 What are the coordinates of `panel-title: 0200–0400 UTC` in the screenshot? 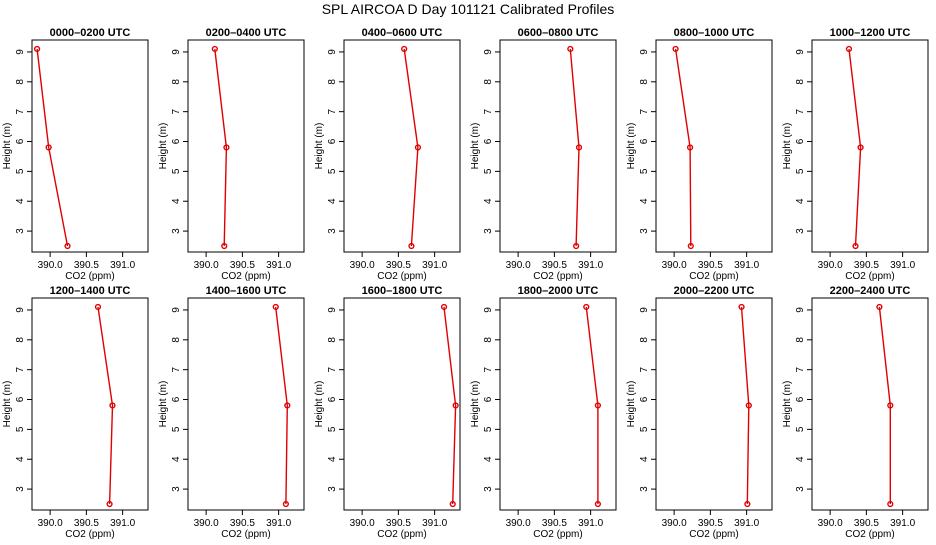 It's located at (246, 33).